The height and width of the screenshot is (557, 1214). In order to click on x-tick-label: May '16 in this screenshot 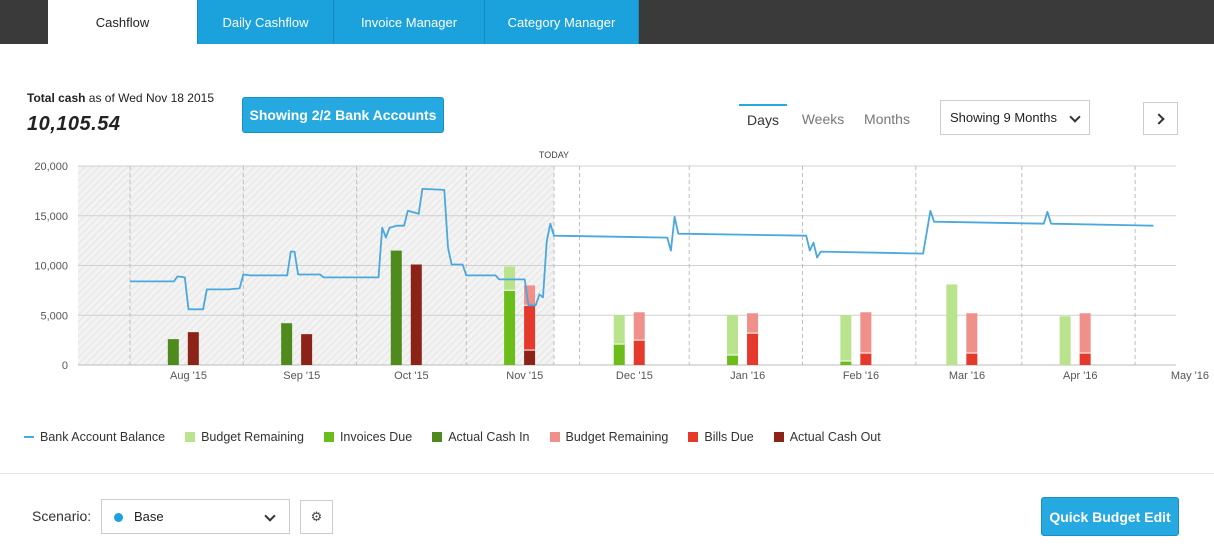, I will do `click(1190, 376)`.